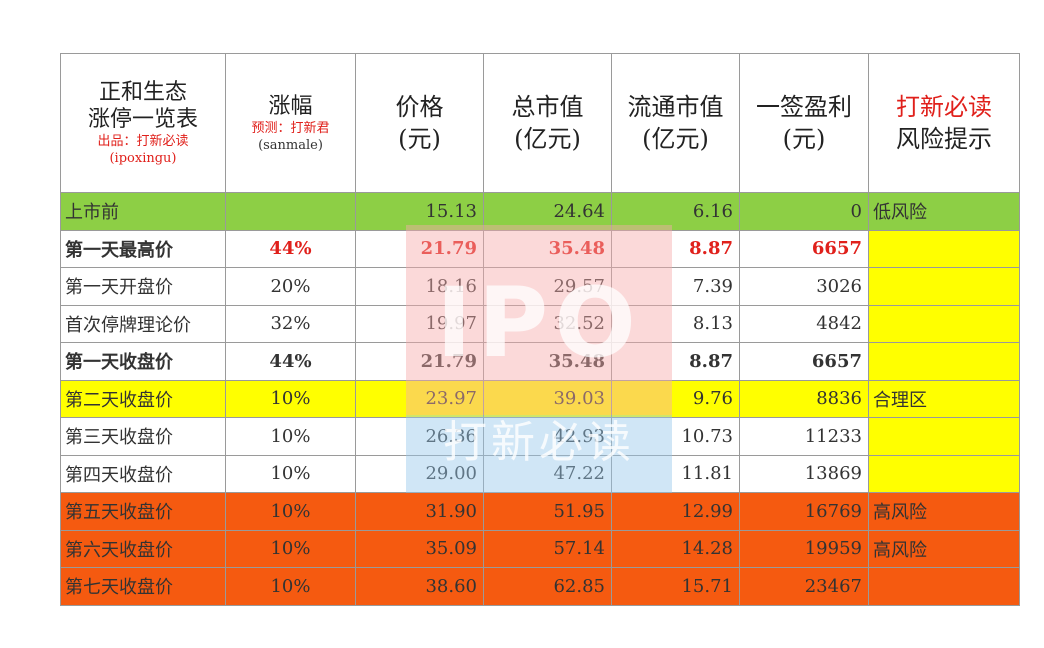 The width and height of the screenshot is (1044, 648). I want to click on float-cap-cell: 8.13, so click(675, 323).